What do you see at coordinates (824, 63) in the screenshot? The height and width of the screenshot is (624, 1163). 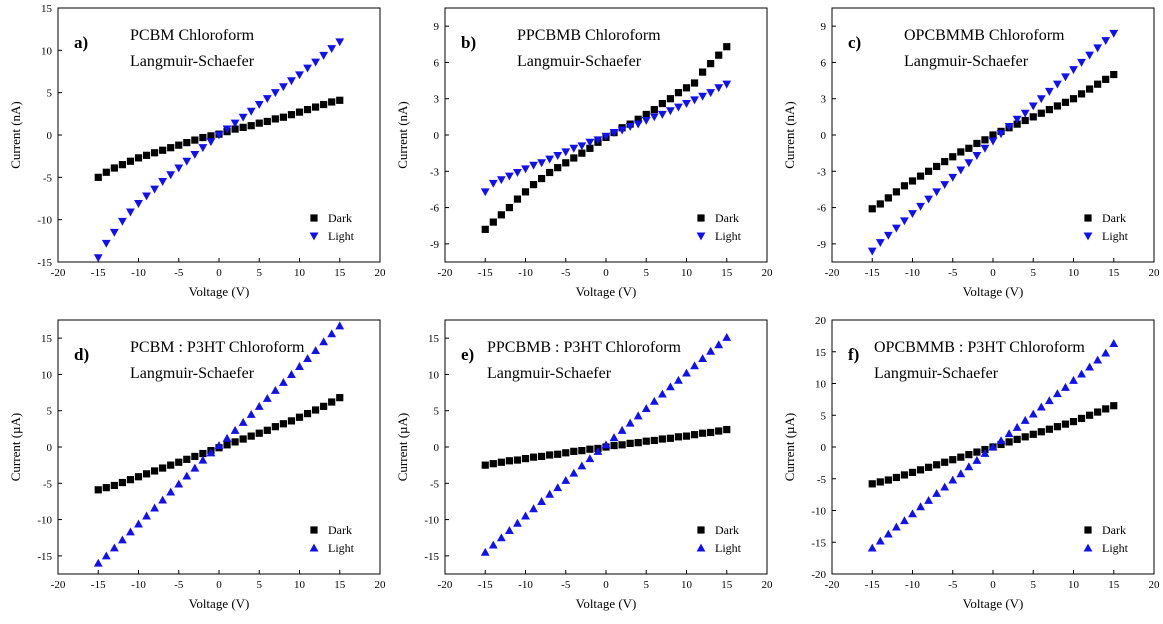 I see `y-tick-label: 6` at bounding box center [824, 63].